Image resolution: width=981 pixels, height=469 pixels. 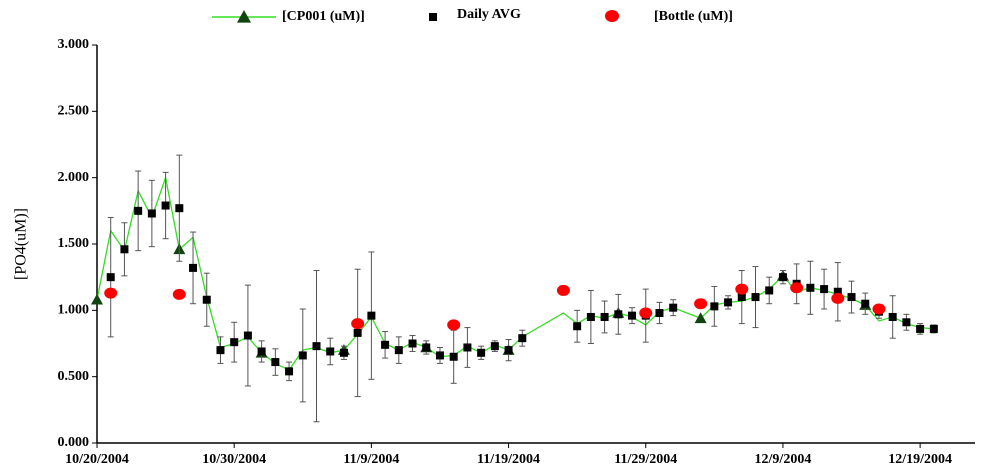 What do you see at coordinates (74, 310) in the screenshot?
I see `y-tick-label: 1.000` at bounding box center [74, 310].